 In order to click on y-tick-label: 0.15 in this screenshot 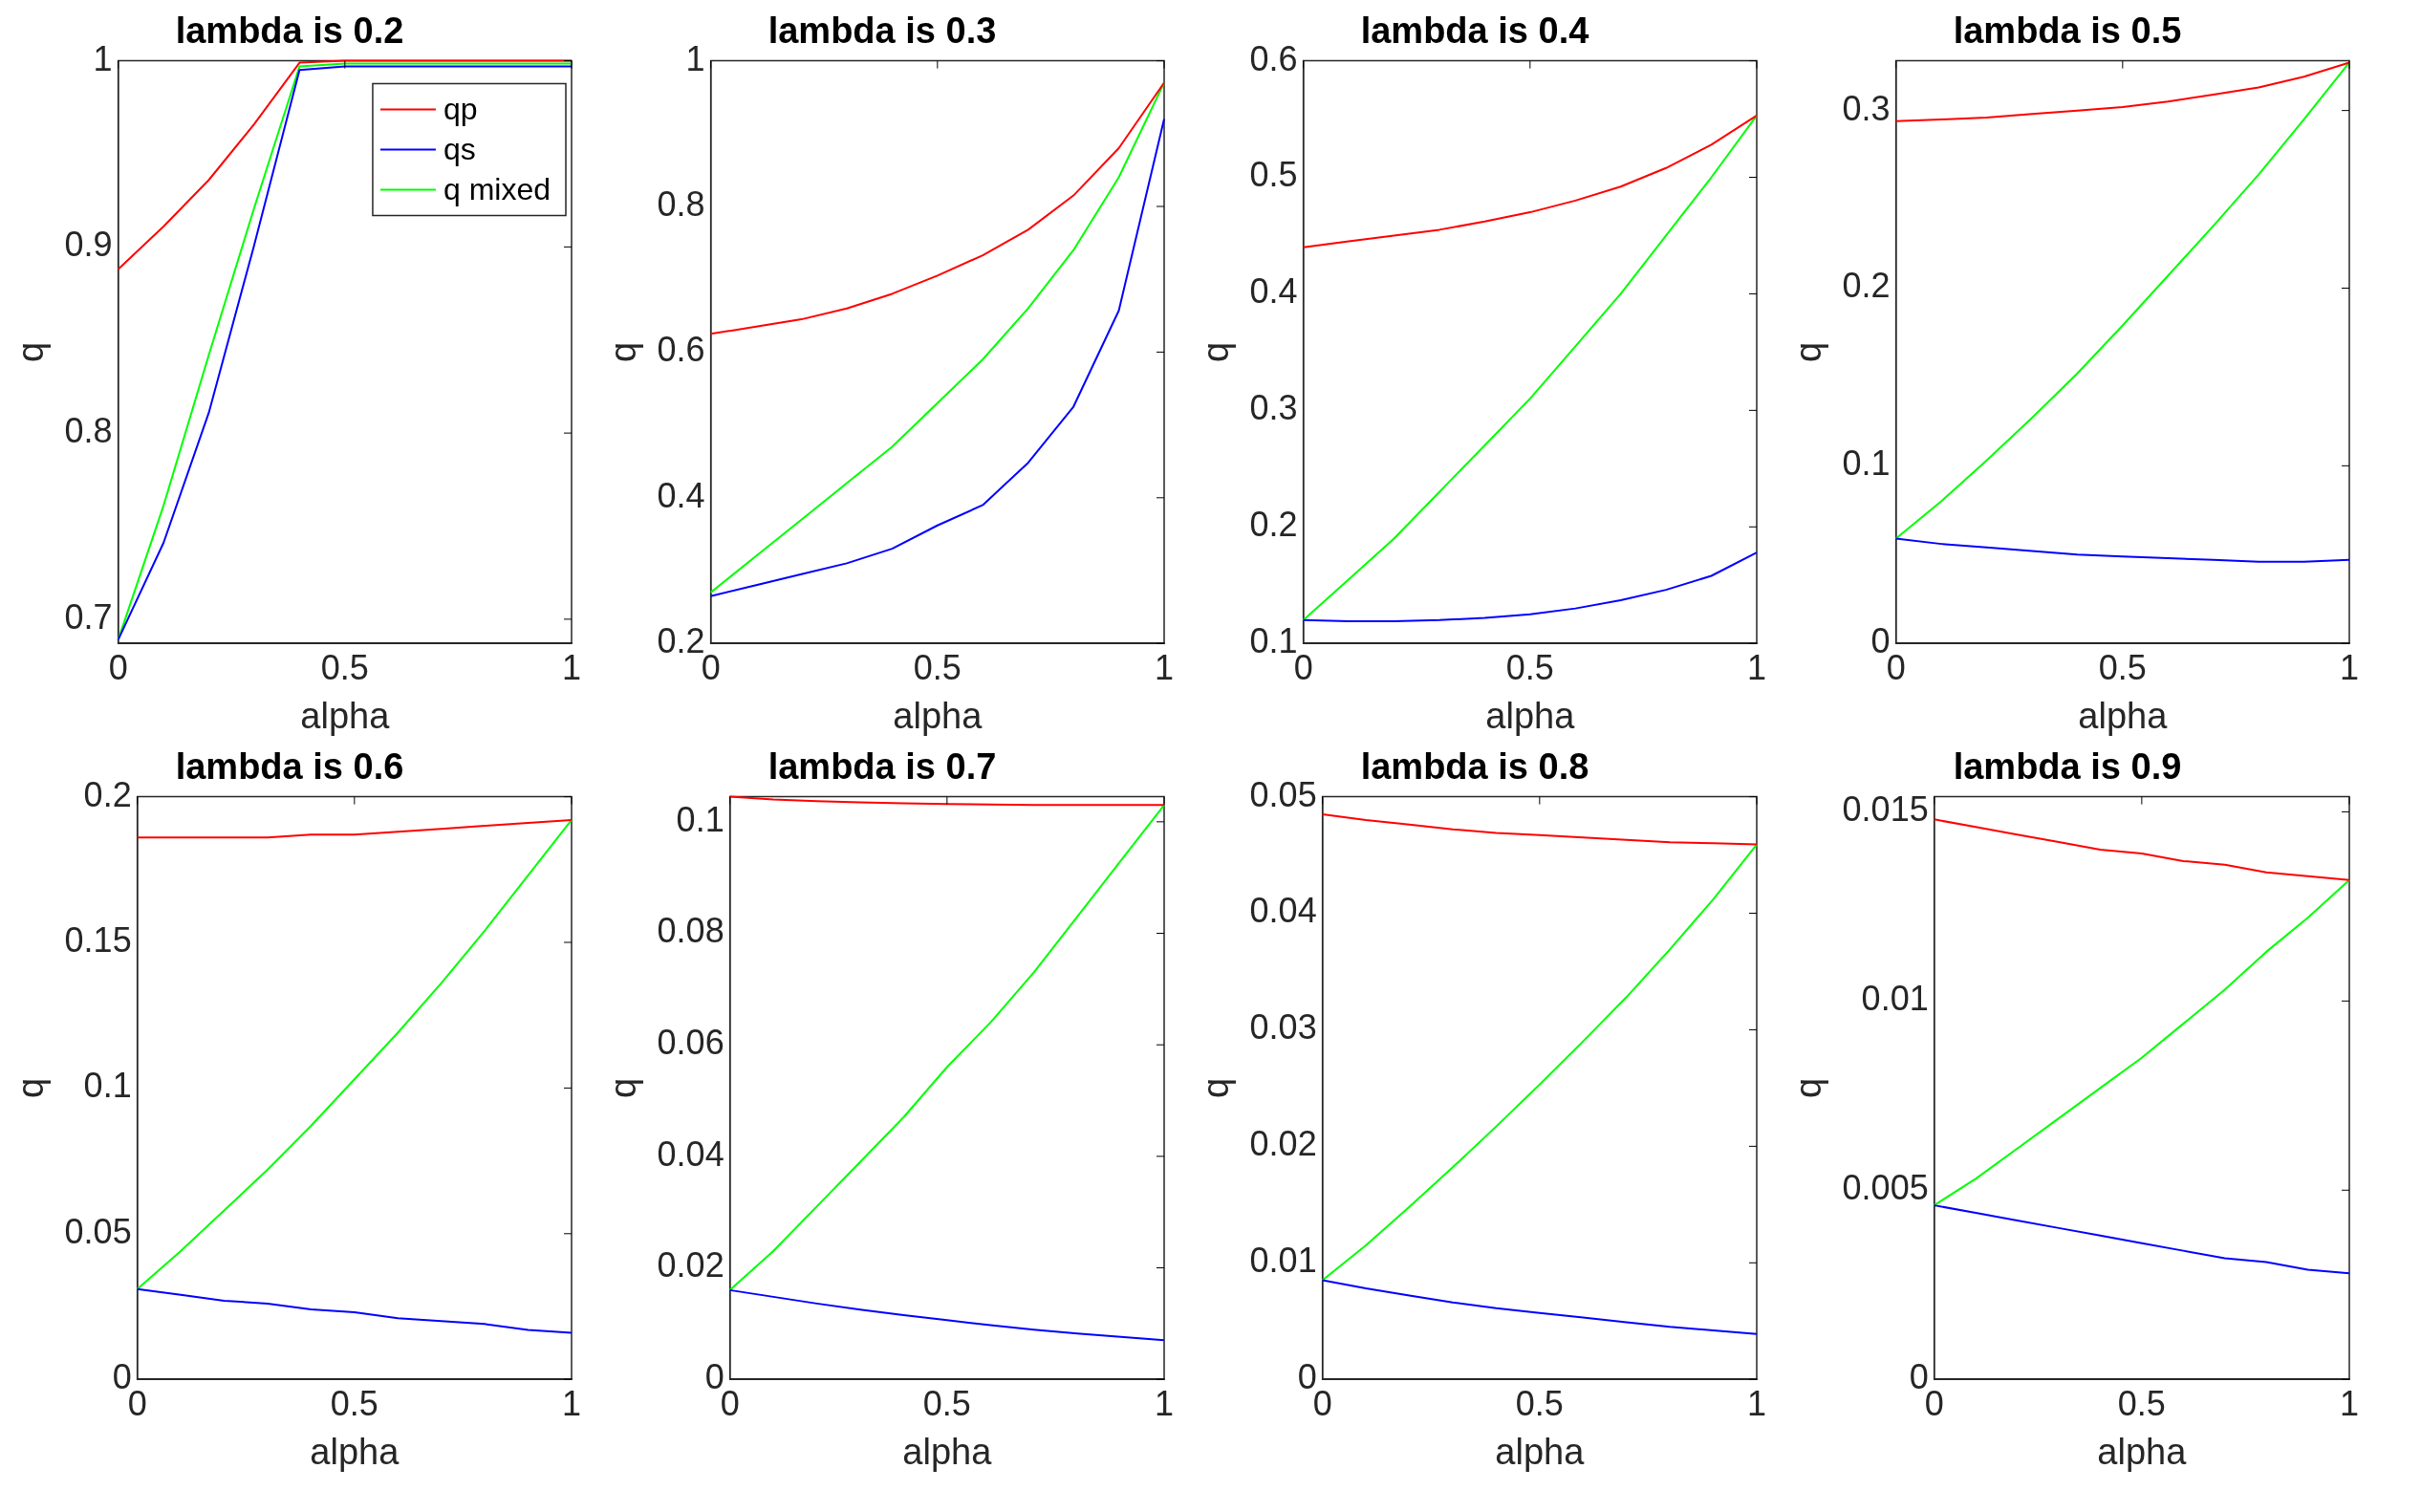, I will do `click(98, 939)`.